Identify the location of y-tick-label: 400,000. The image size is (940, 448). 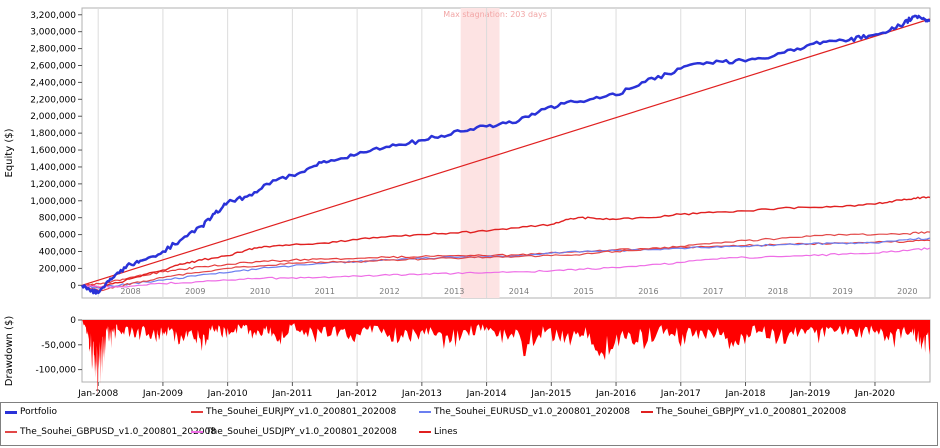
(57, 252).